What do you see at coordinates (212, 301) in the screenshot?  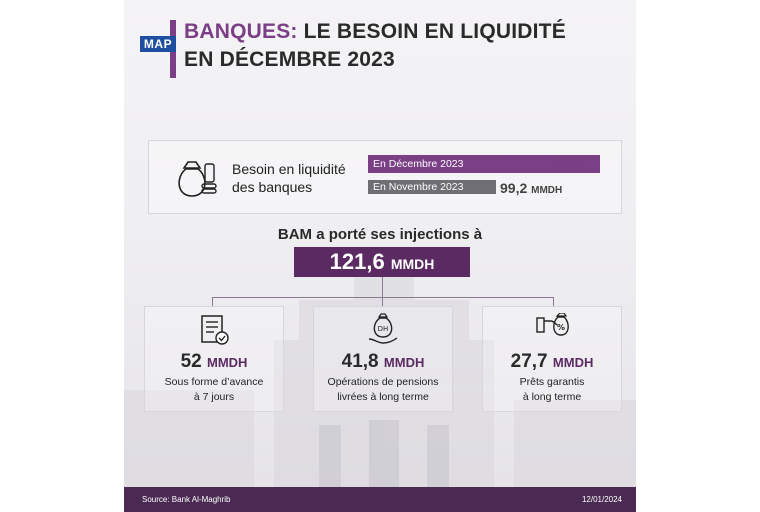 I see `connector-left` at bounding box center [212, 301].